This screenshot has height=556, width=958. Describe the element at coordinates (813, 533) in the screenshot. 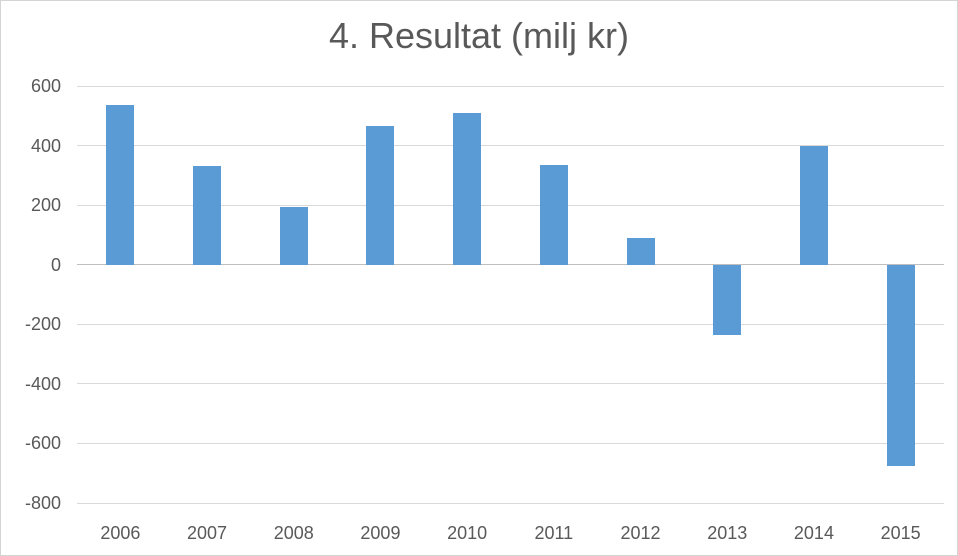

I see `x-axis-label-2014: 2014` at that location.